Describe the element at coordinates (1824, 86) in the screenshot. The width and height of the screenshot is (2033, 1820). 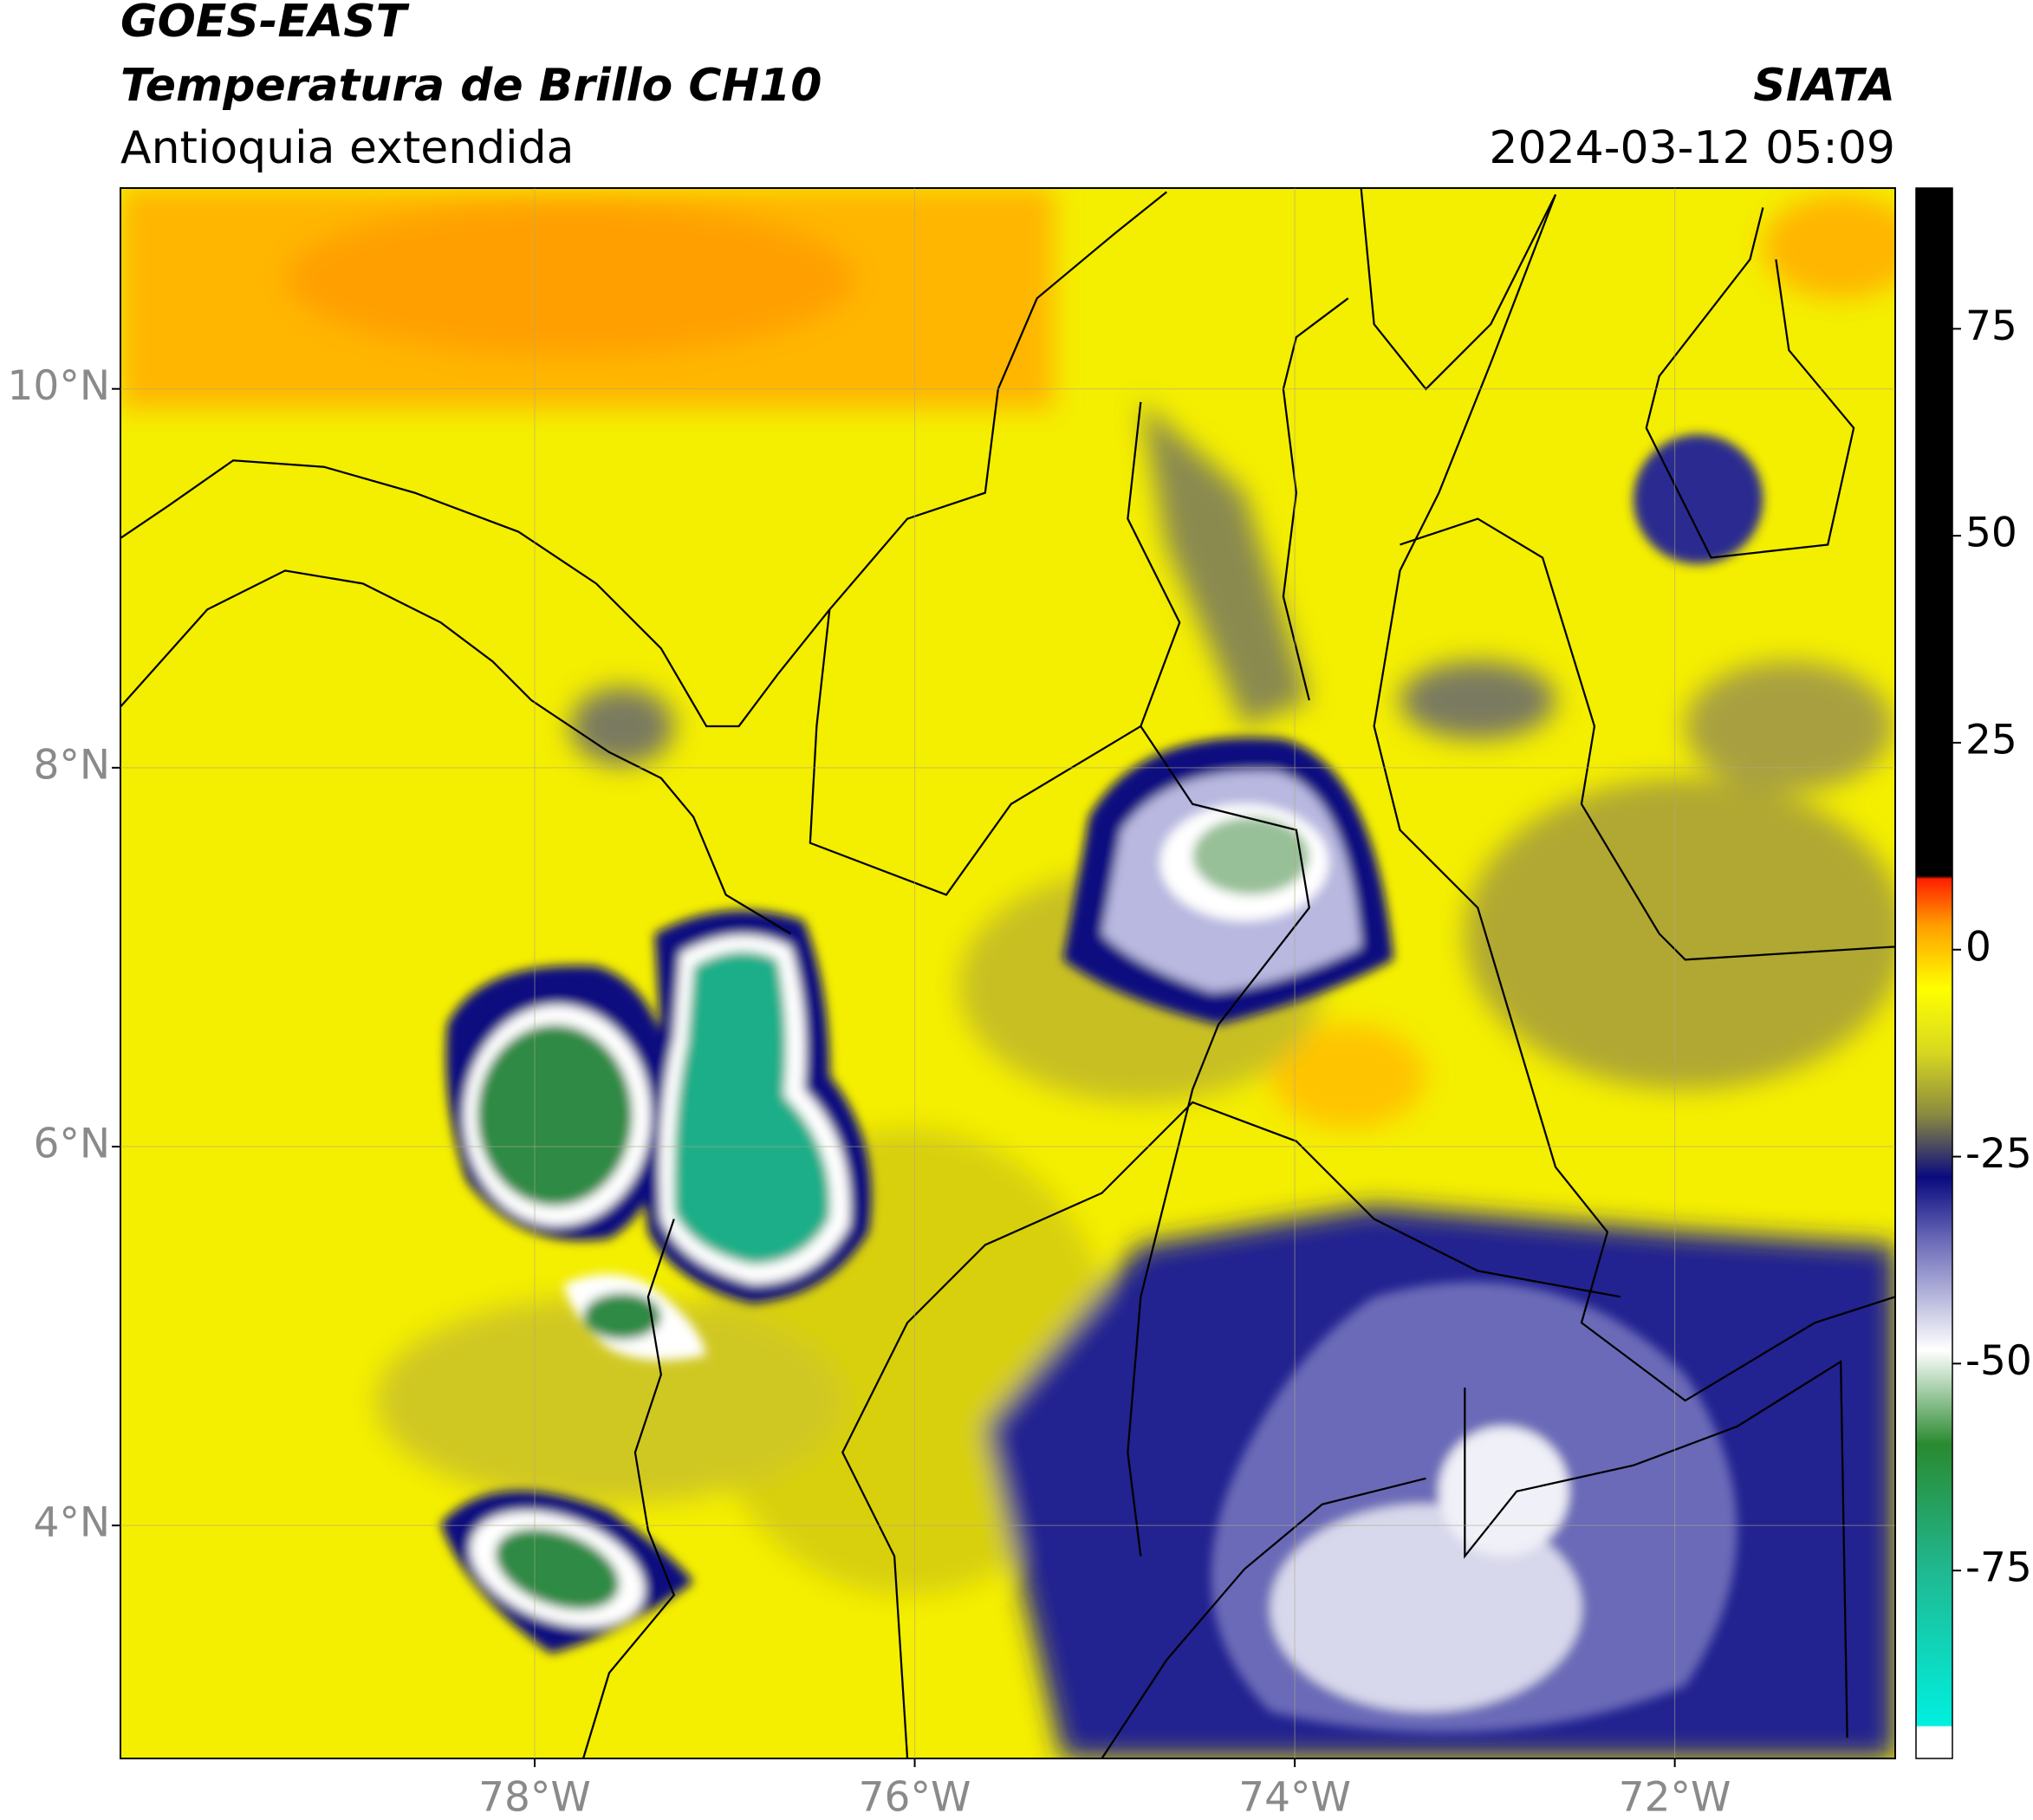
I see `source: SIATA` at that location.